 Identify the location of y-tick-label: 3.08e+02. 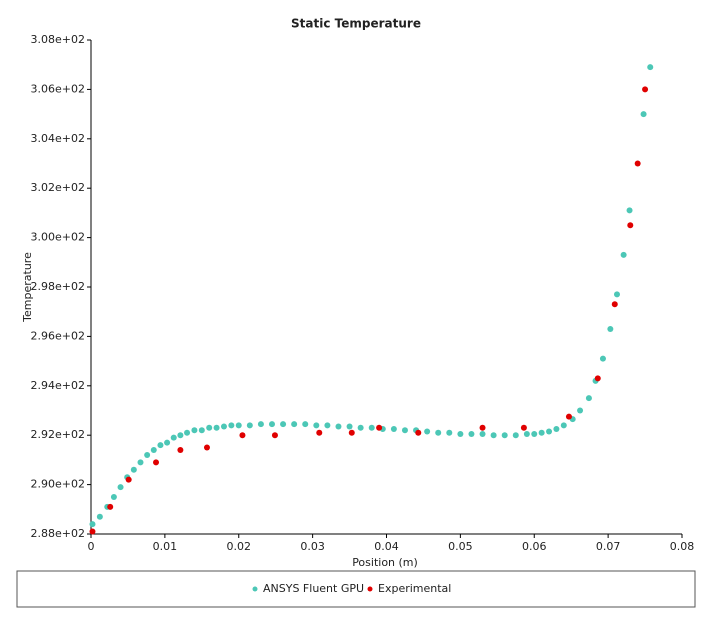
(58, 39).